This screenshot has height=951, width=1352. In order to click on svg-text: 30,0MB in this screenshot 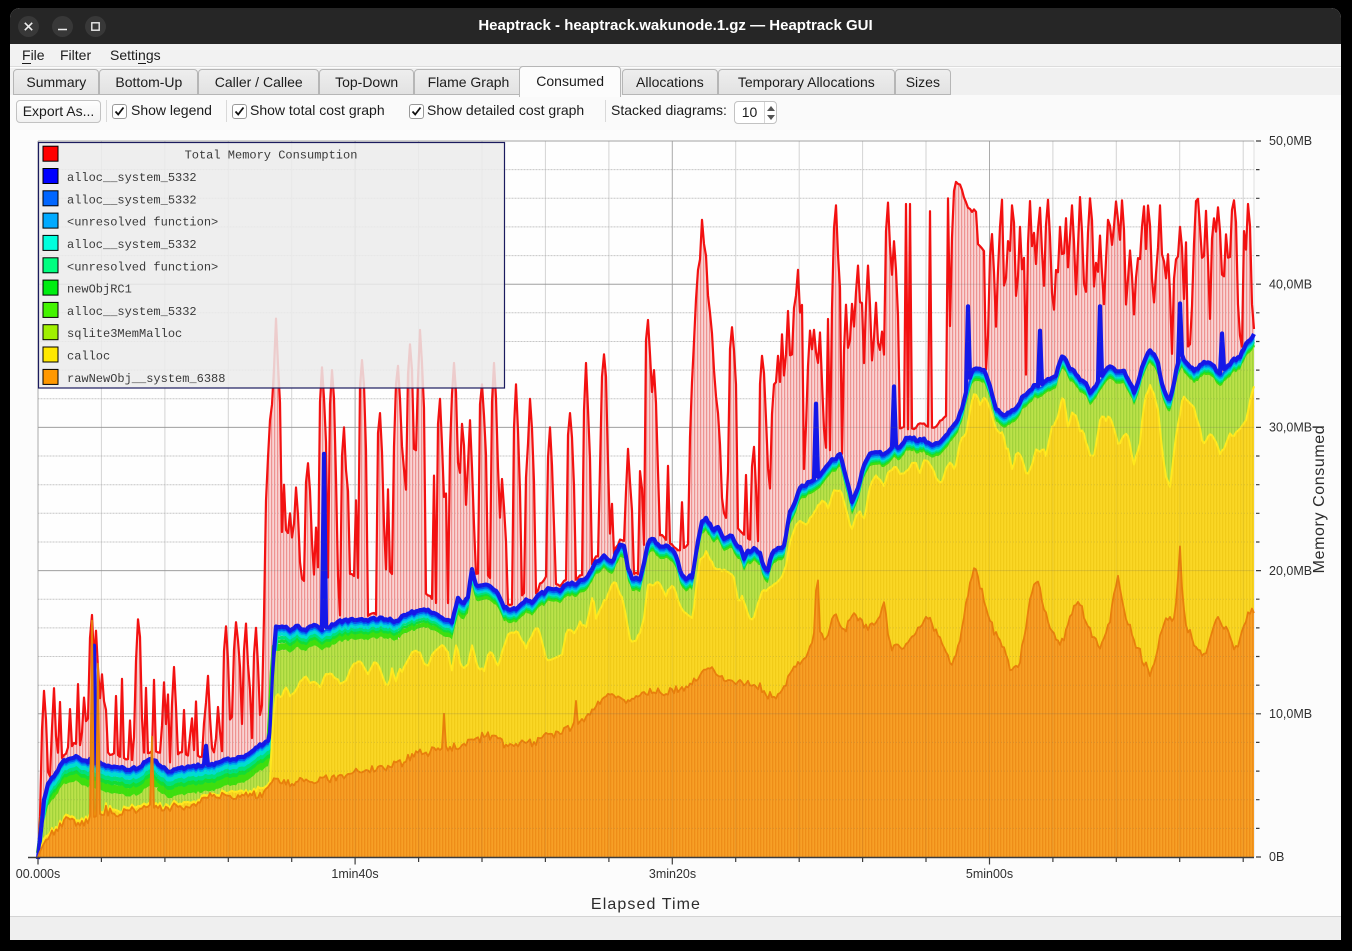, I will do `click(1290, 428)`.